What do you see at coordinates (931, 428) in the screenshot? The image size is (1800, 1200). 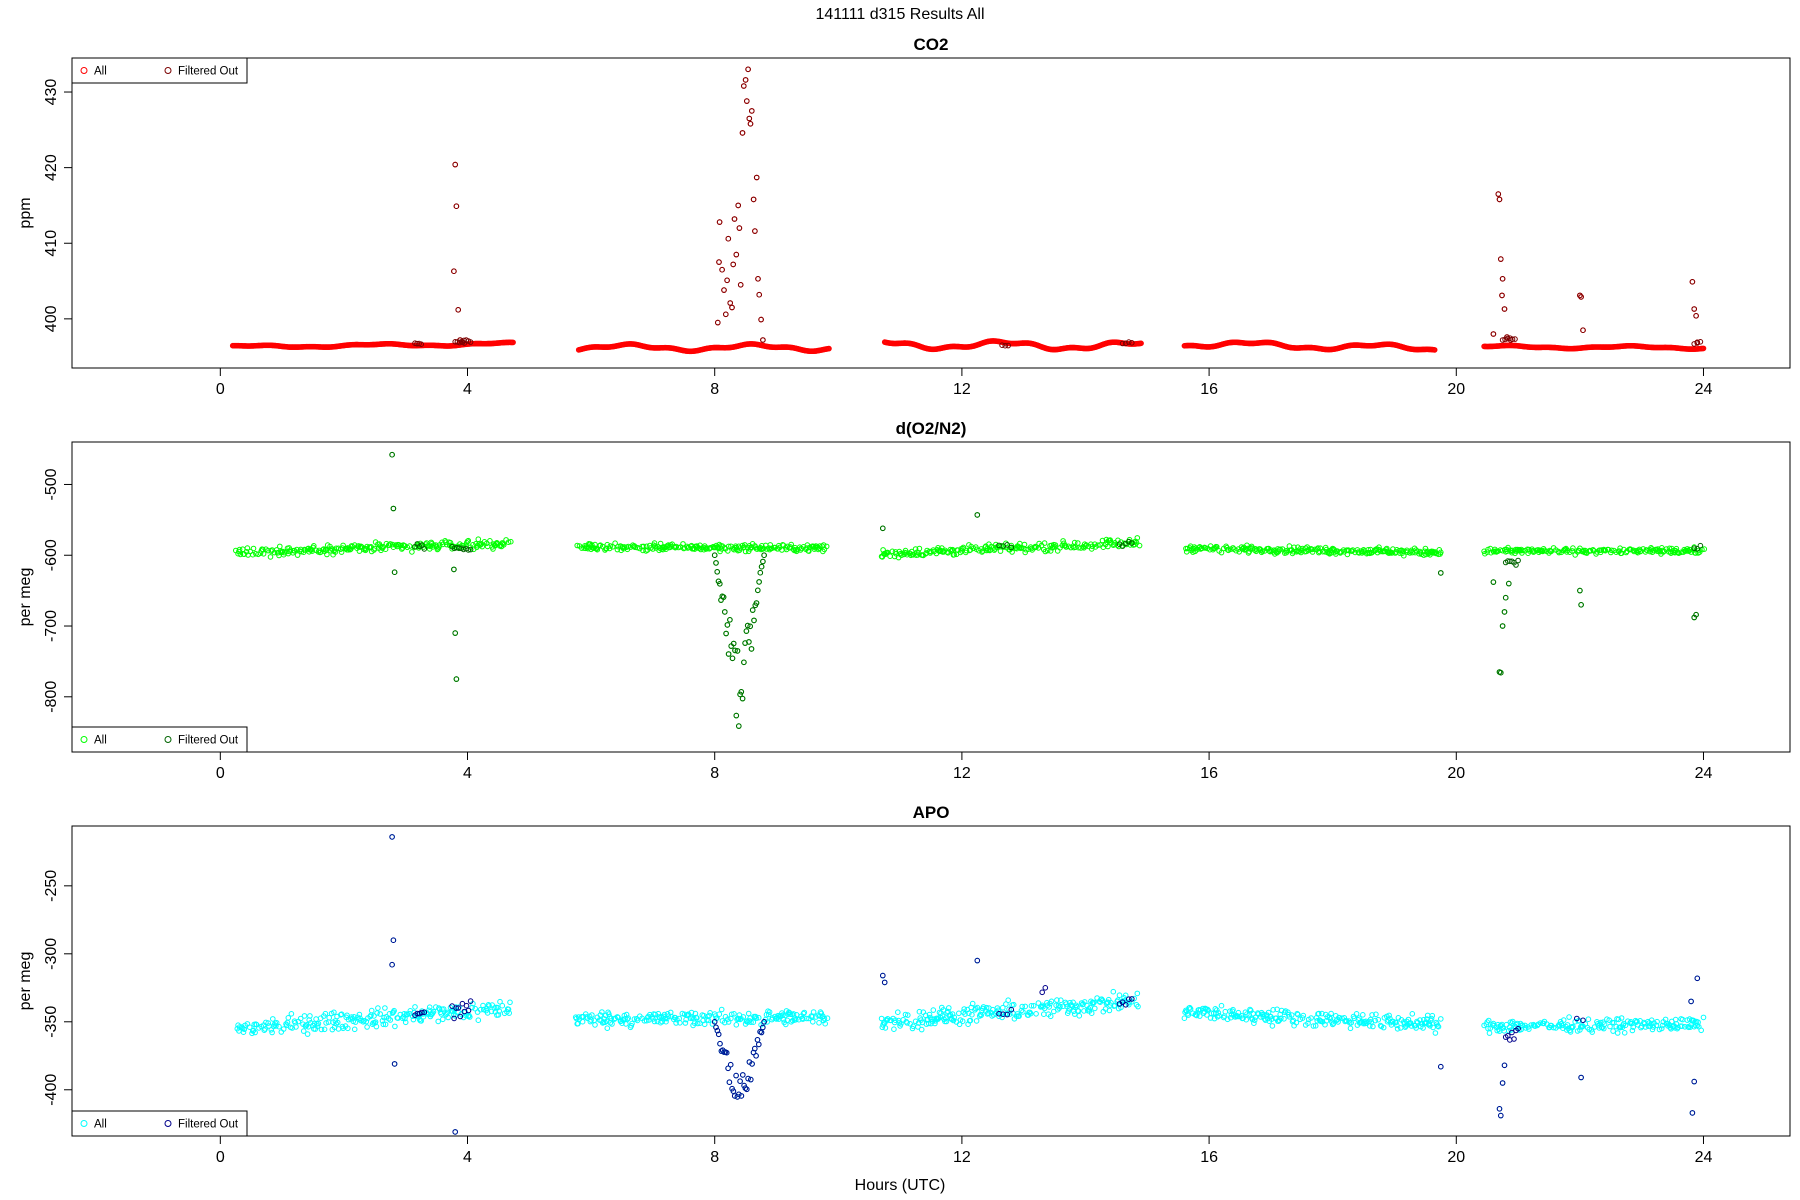 I see `panel-title: d(O2/N2)` at bounding box center [931, 428].